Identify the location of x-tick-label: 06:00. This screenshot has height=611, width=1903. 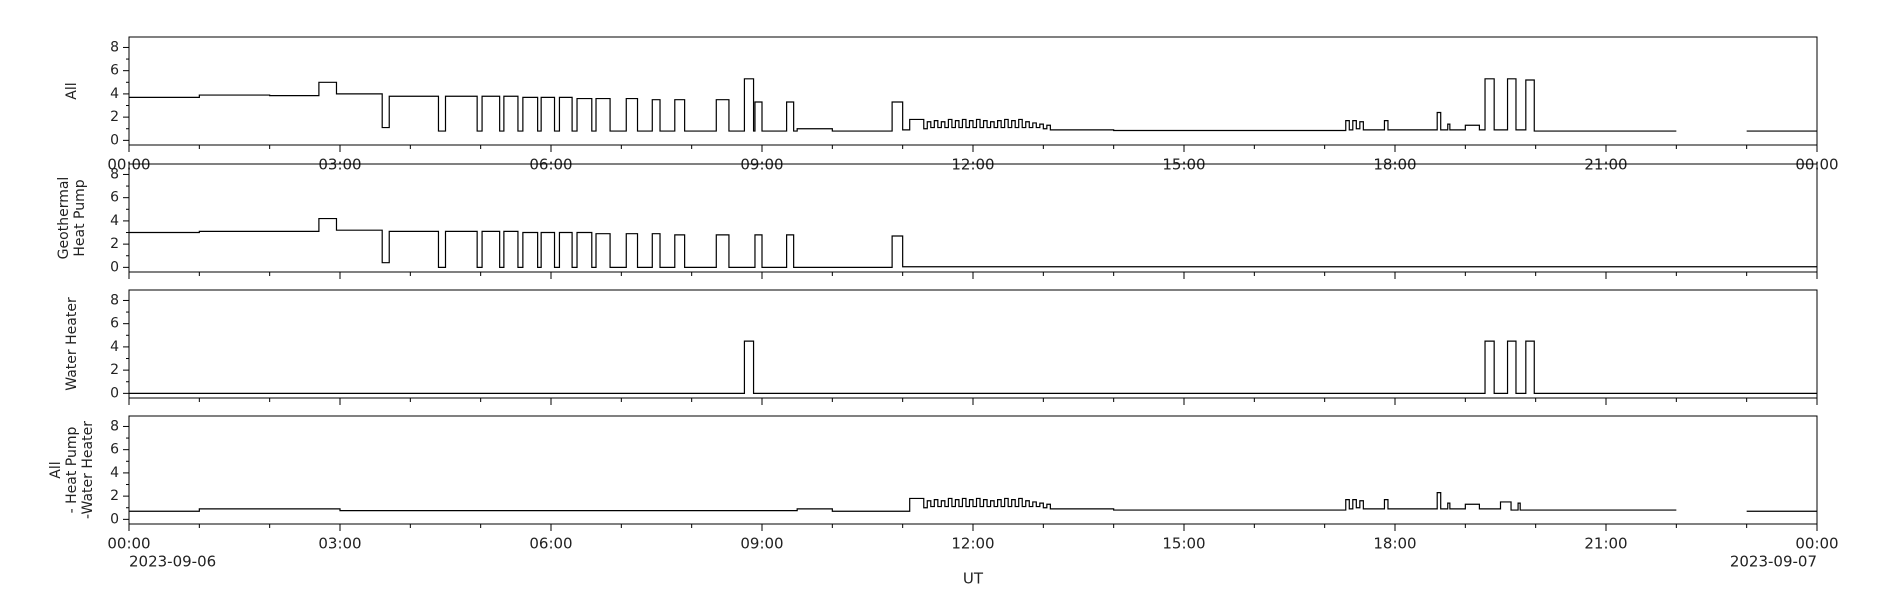
(550, 544).